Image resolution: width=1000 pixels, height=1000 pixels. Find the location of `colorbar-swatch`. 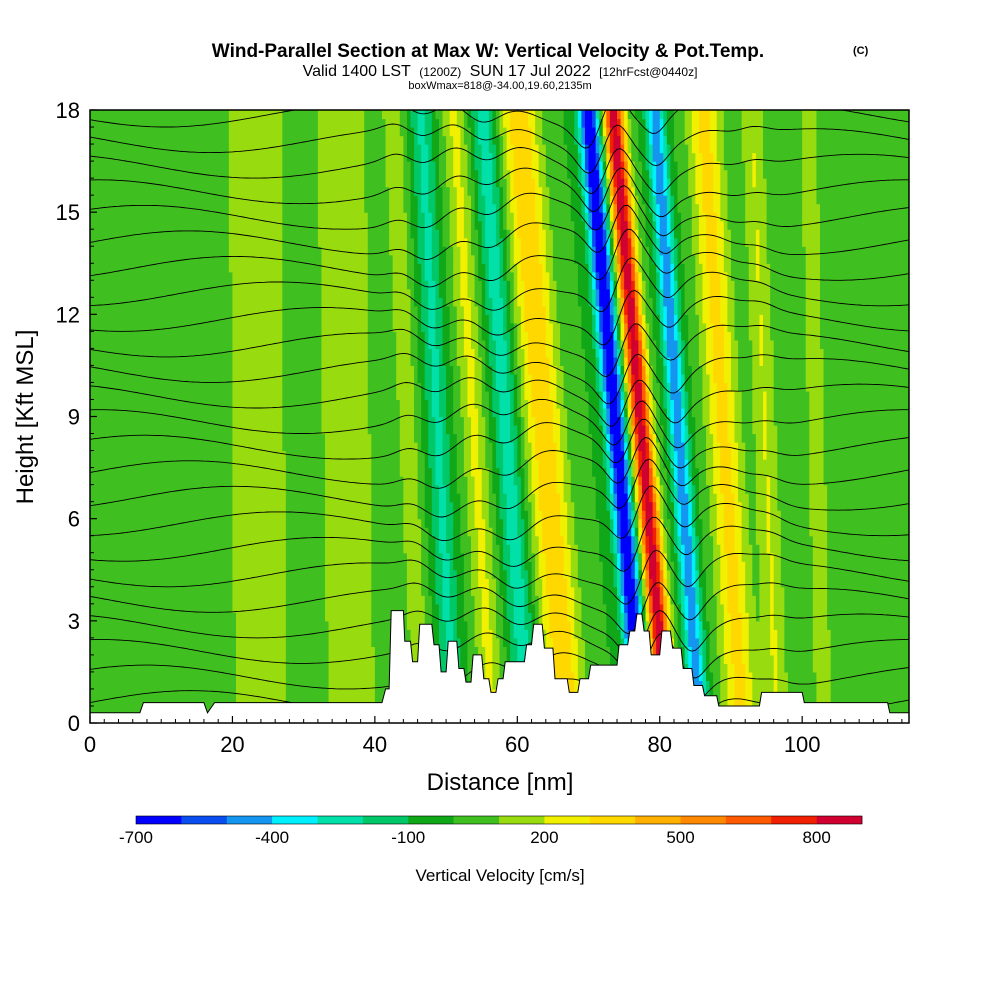

colorbar-swatch is located at coordinates (476, 820).